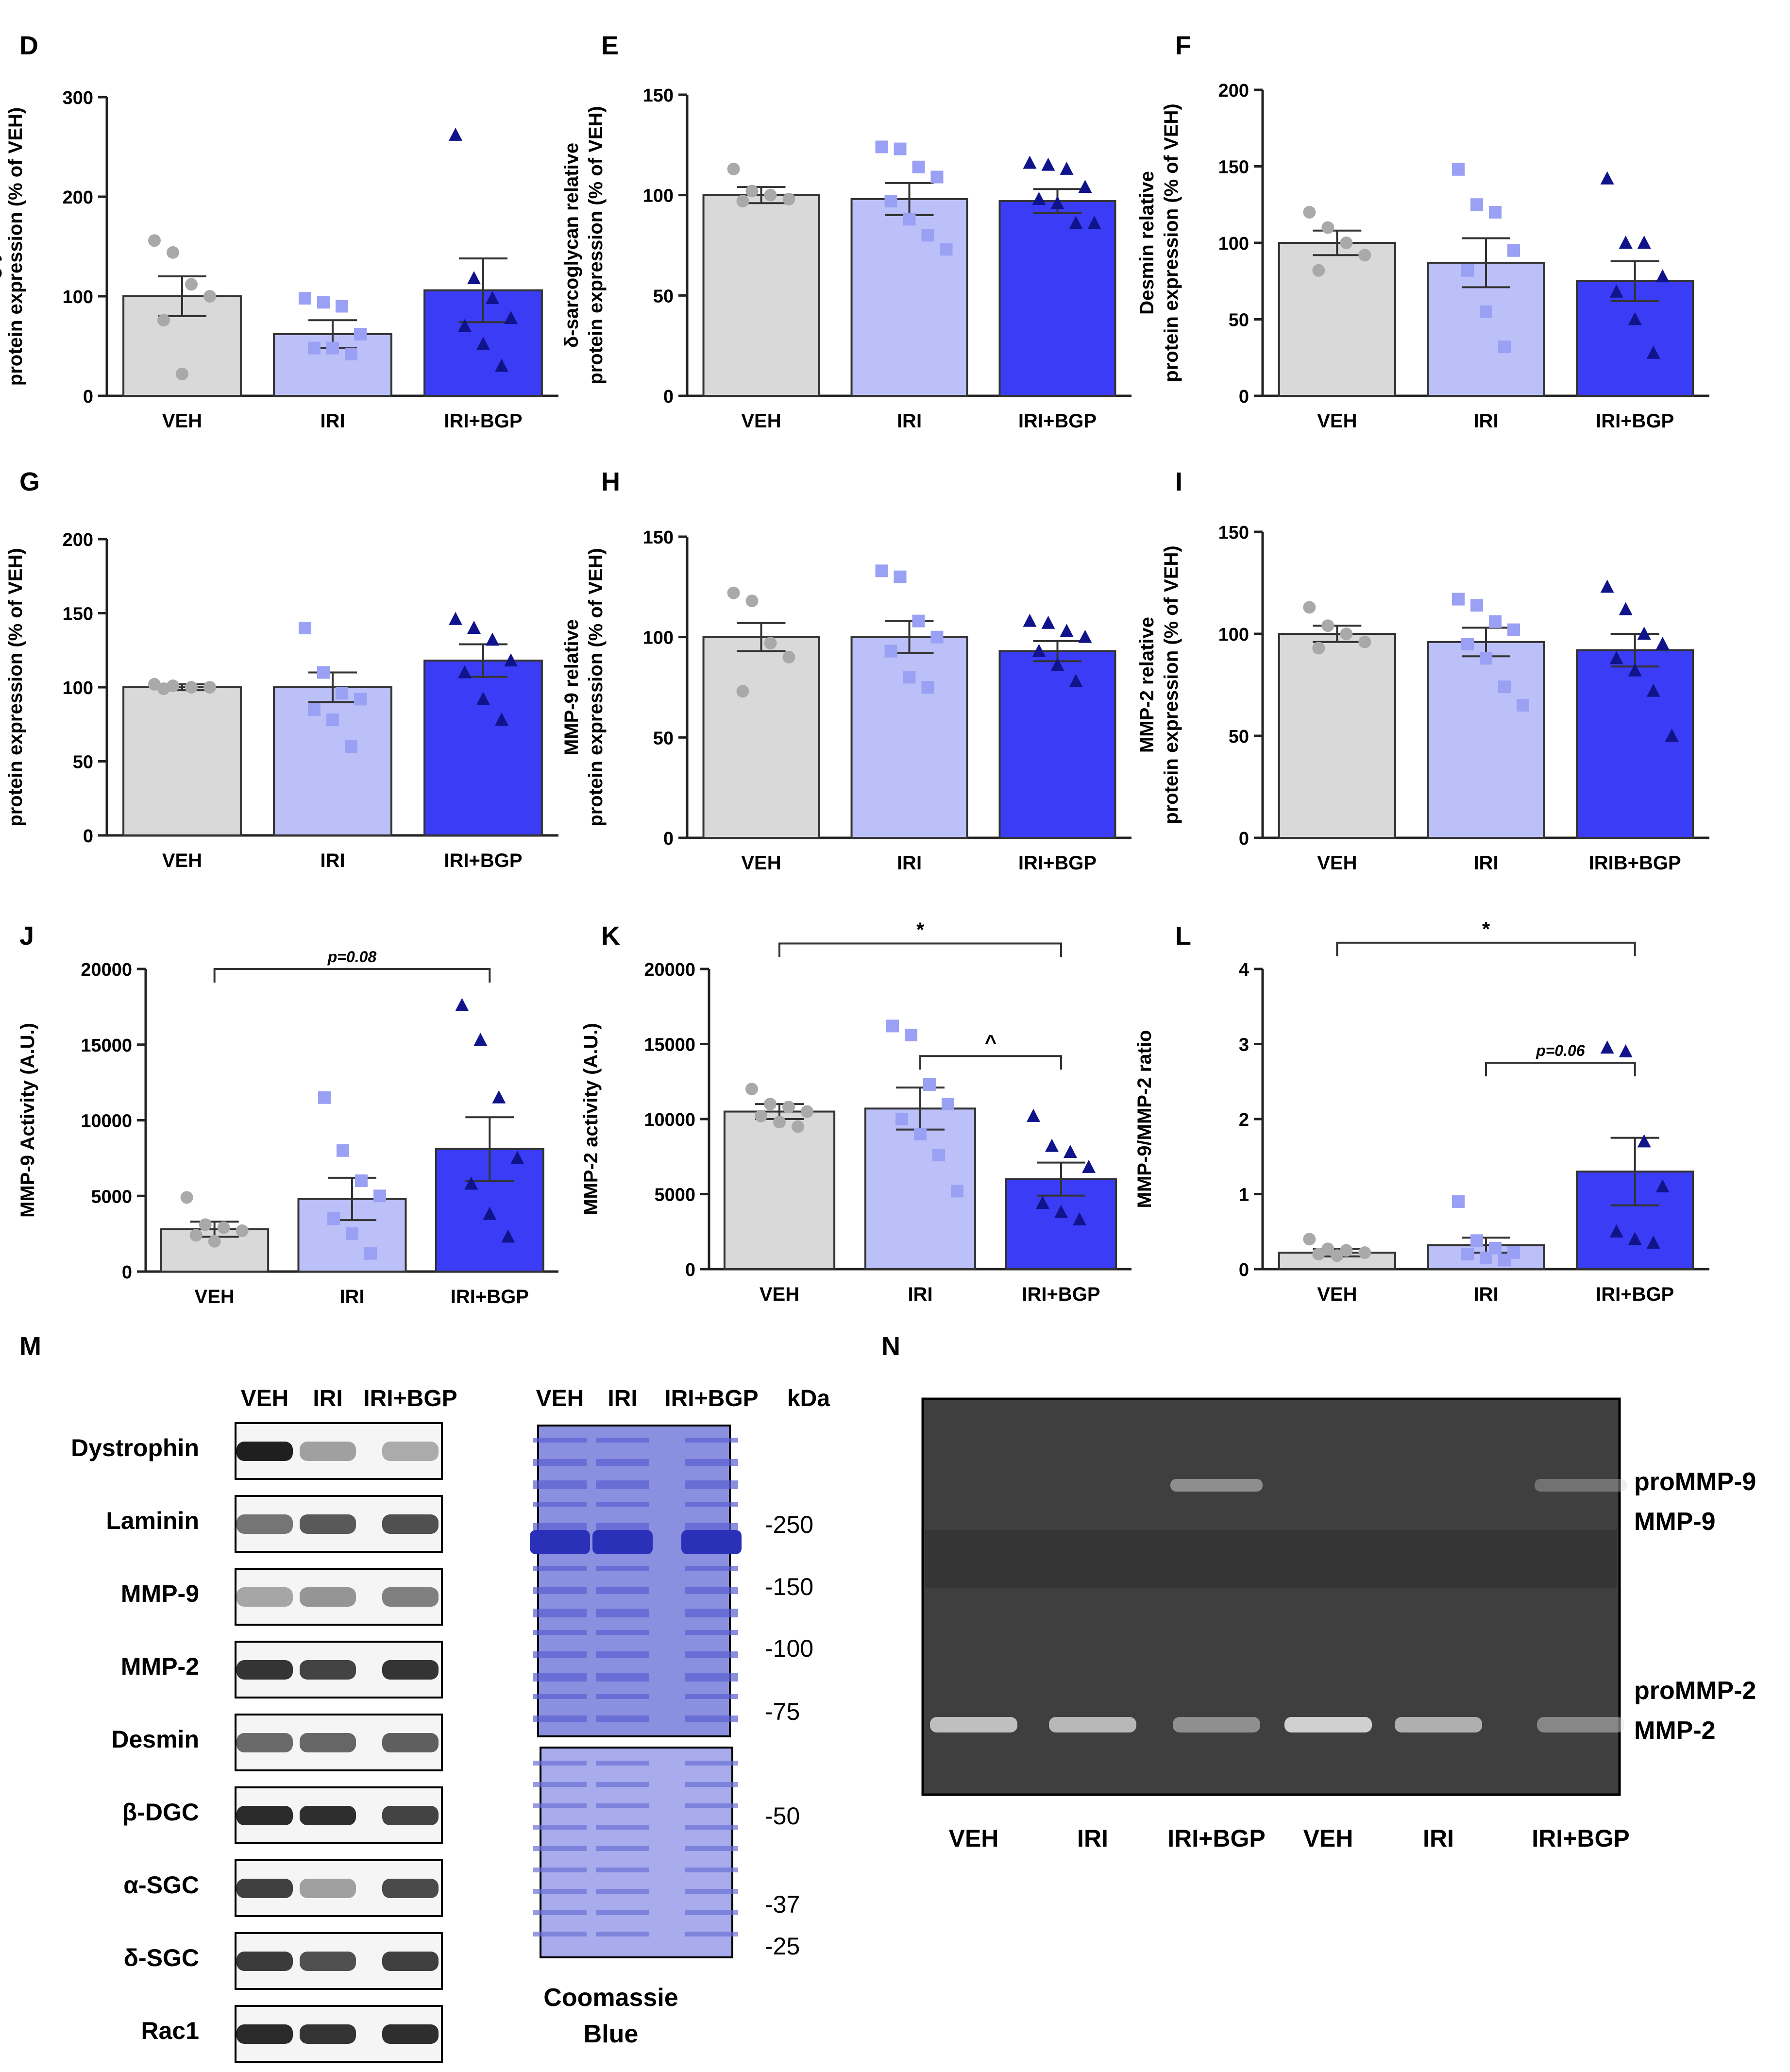 The height and width of the screenshot is (2072, 1790). Describe the element at coordinates (1580, 1838) in the screenshot. I see `zymogram-lane-label: IRI+BGP` at that location.